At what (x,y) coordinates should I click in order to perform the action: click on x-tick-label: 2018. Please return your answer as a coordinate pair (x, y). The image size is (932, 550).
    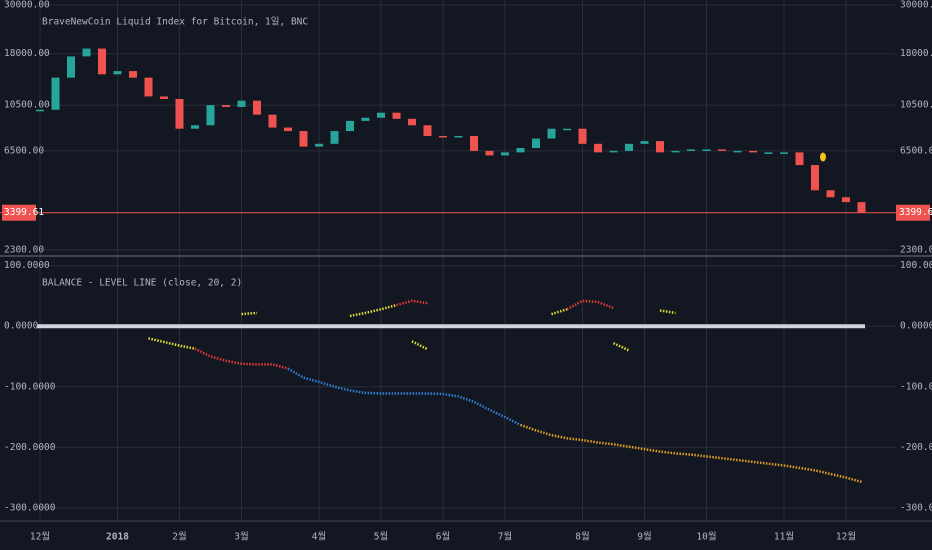
    Looking at the image, I should click on (117, 537).